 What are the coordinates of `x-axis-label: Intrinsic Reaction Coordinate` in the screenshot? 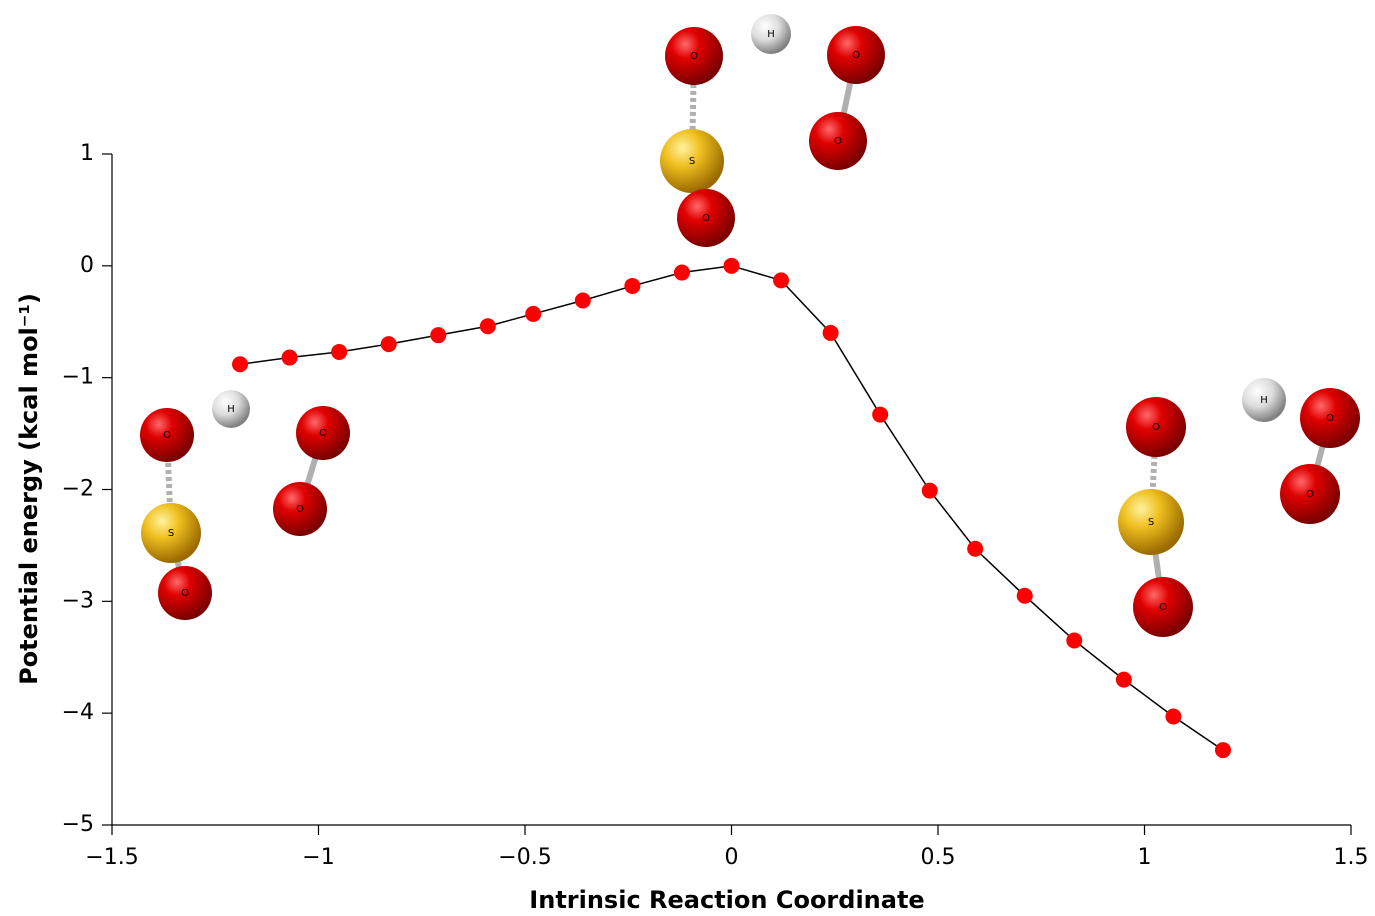 It's located at (726, 900).